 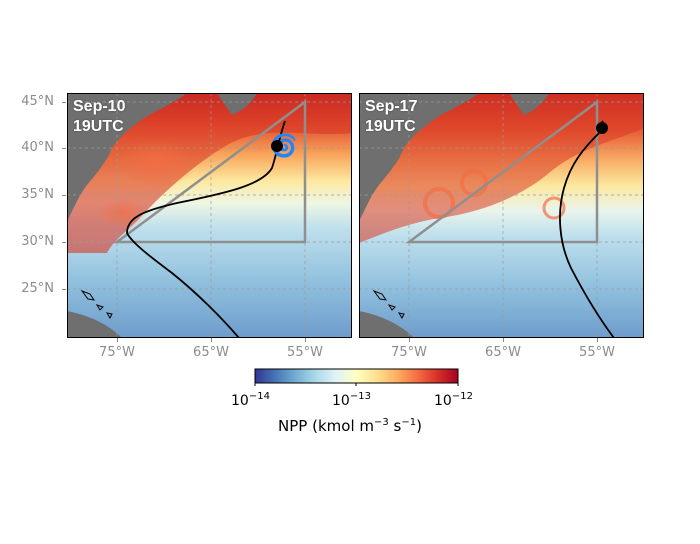 I want to click on colorbar-tick-label: 10−14, so click(x=250, y=399).